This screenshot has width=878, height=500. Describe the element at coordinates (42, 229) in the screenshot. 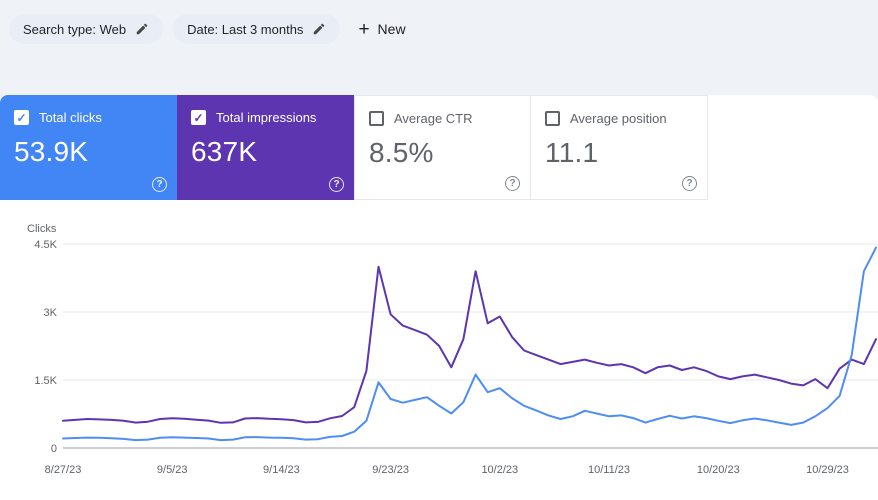

I see `svg-text: Clicks` at that location.